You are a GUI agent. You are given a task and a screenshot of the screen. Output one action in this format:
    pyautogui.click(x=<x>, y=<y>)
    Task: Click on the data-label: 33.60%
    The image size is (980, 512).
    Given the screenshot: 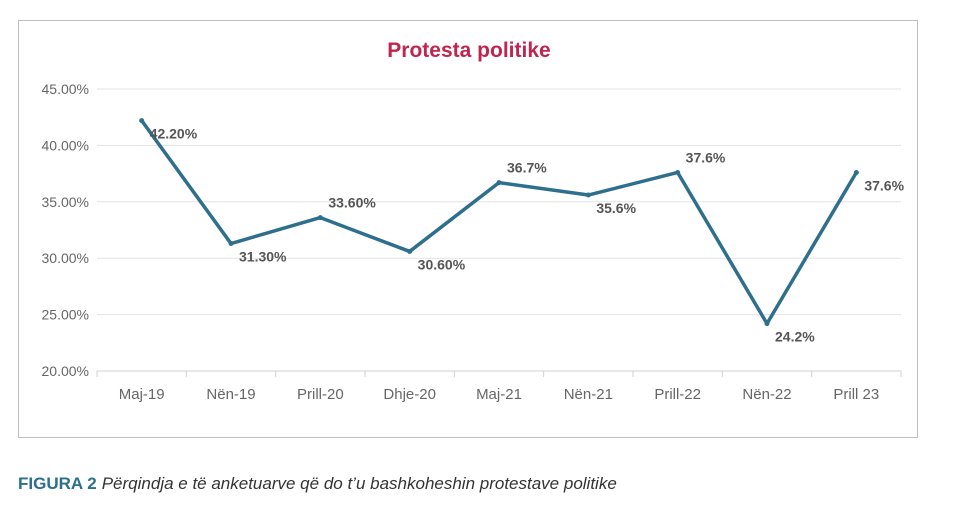 What is the action you would take?
    pyautogui.click(x=352, y=203)
    